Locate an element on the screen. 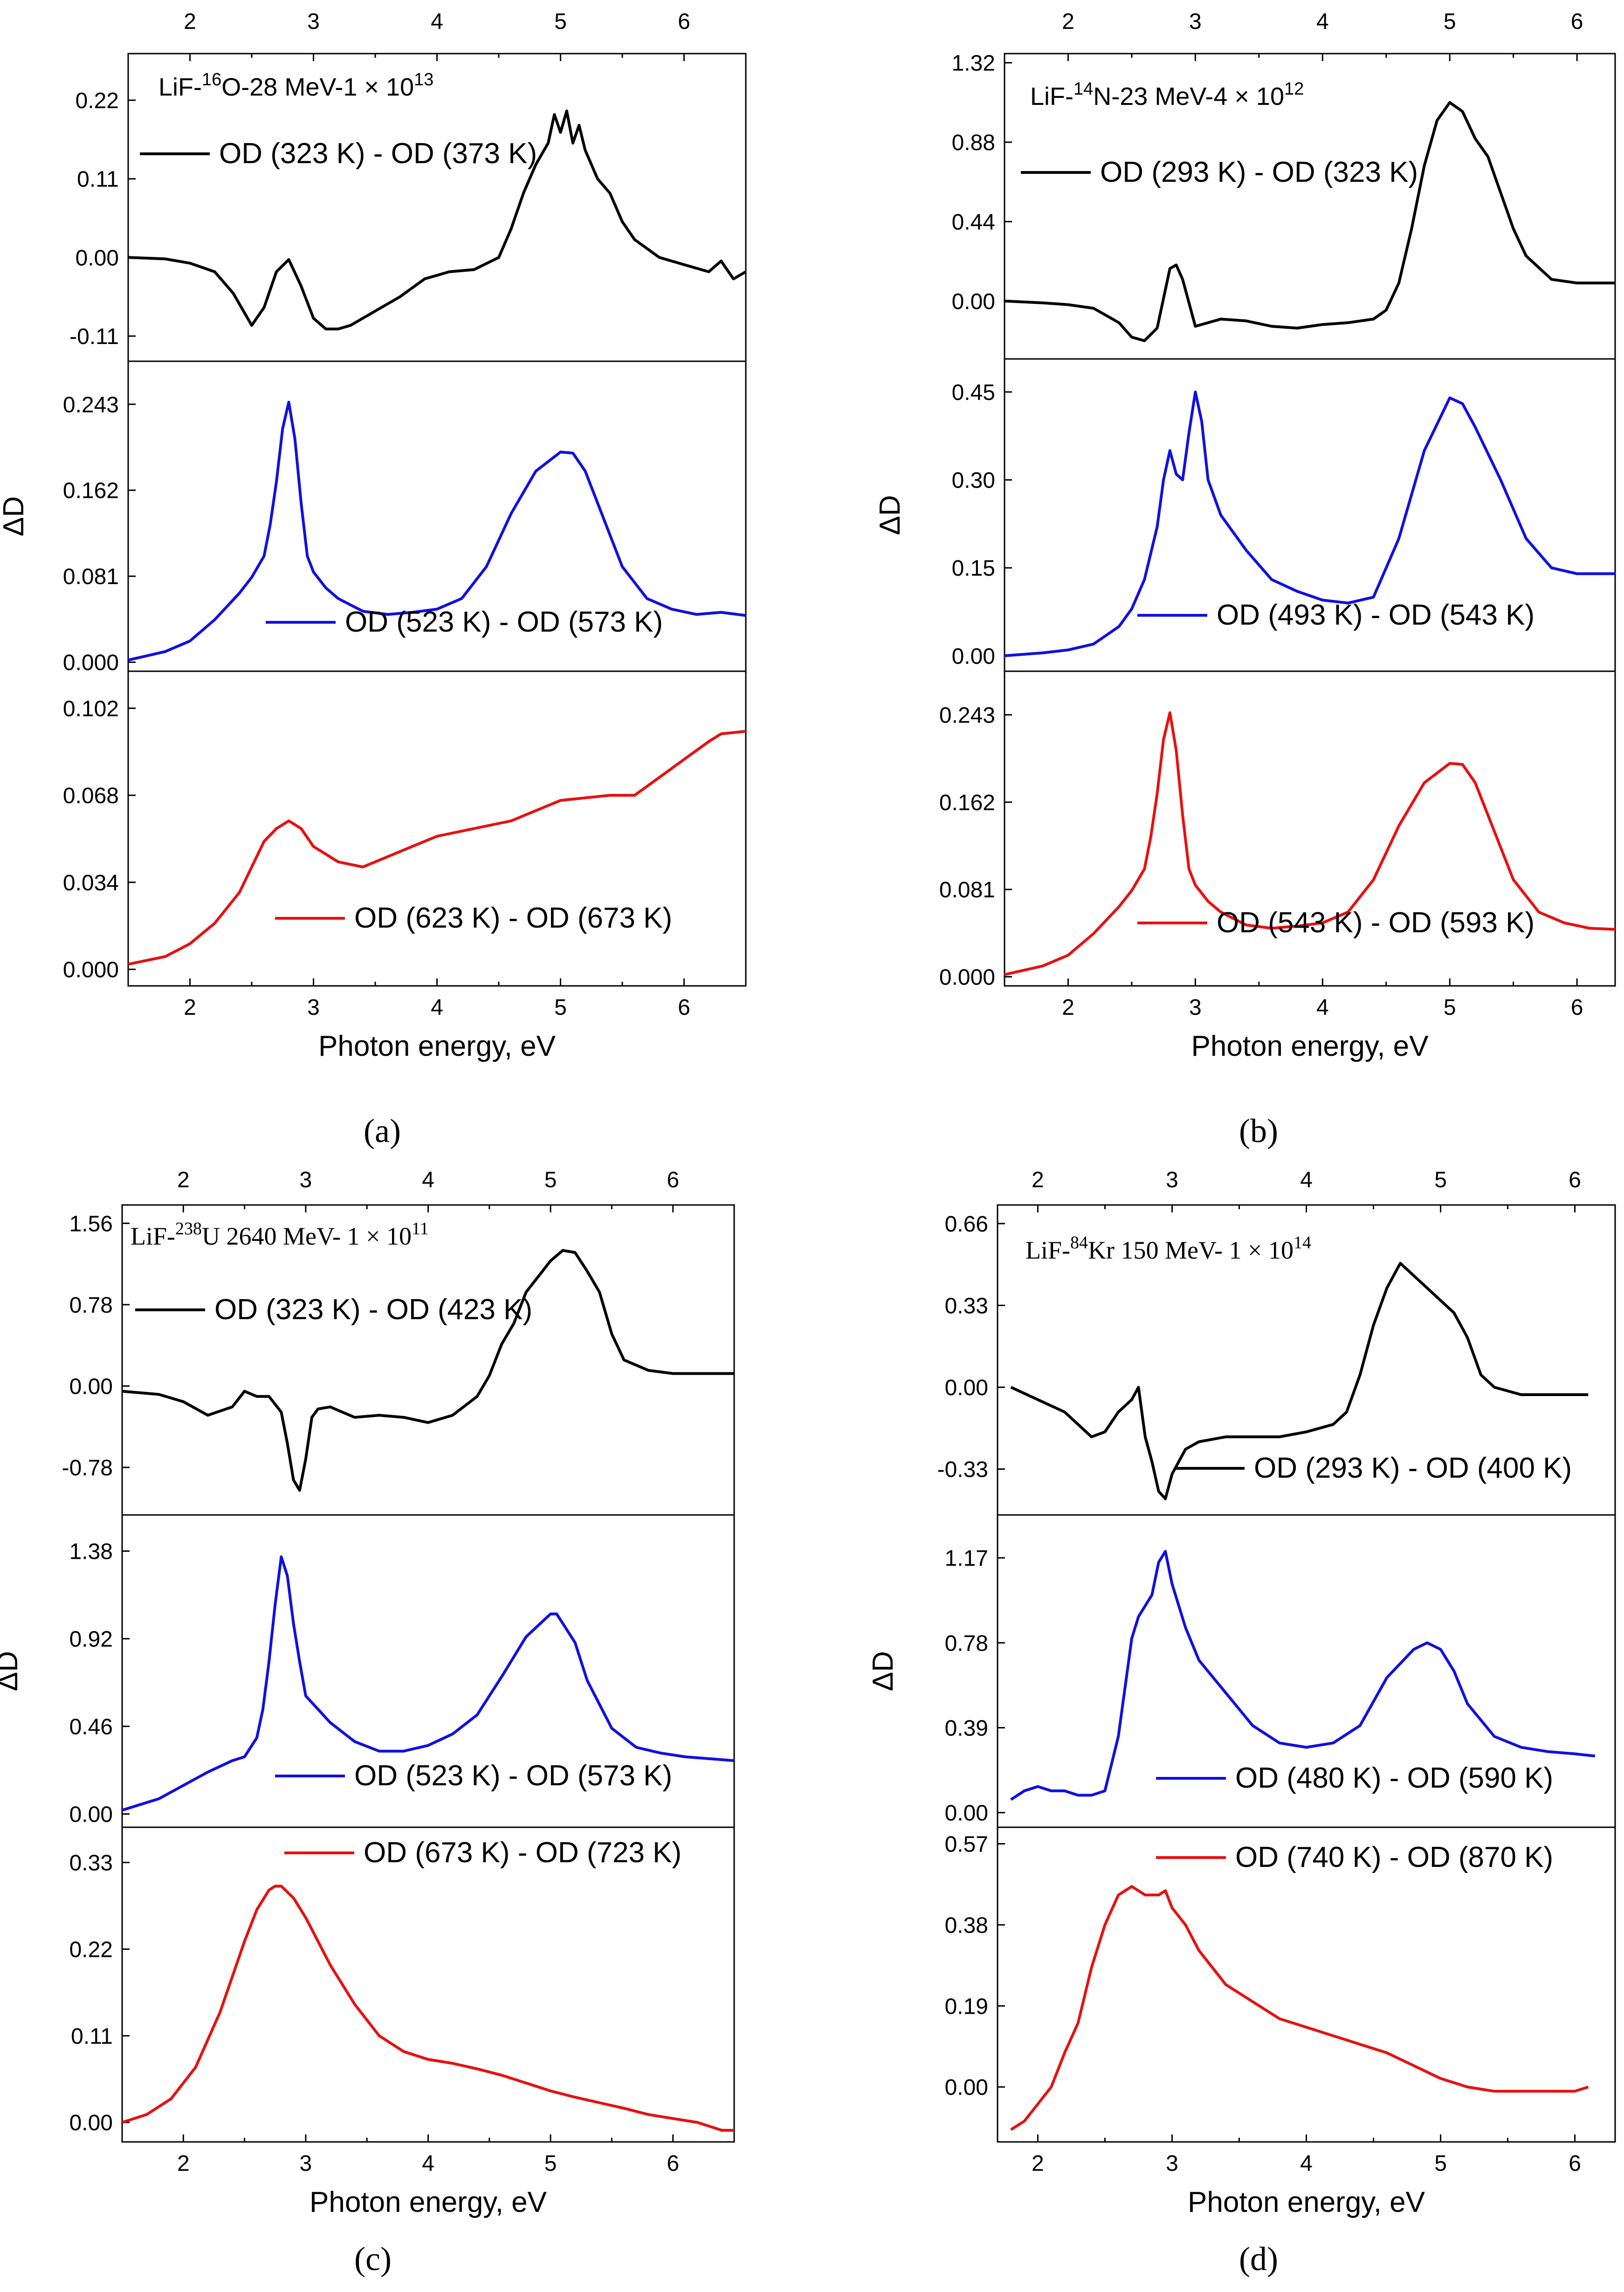 The width and height of the screenshot is (1624, 2292). panel-annotation: LiF-238U 2640 MeV- 1 × 1011 is located at coordinates (280, 1235).